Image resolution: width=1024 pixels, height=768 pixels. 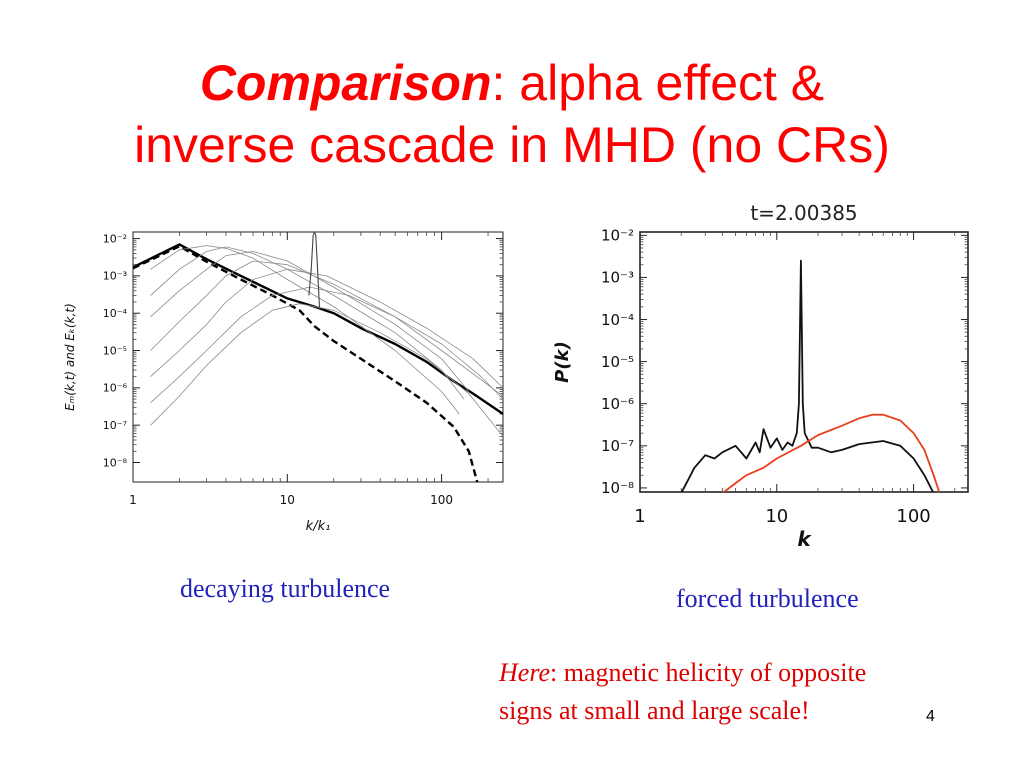 I want to click on title-line-2: inverse cascade in MHD (no CRs), so click(x=512, y=145).